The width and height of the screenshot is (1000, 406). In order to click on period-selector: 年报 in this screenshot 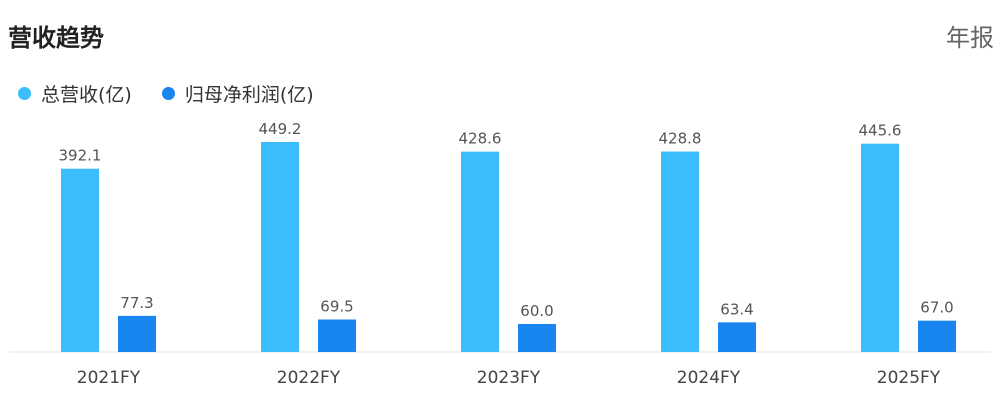, I will do `click(970, 38)`.